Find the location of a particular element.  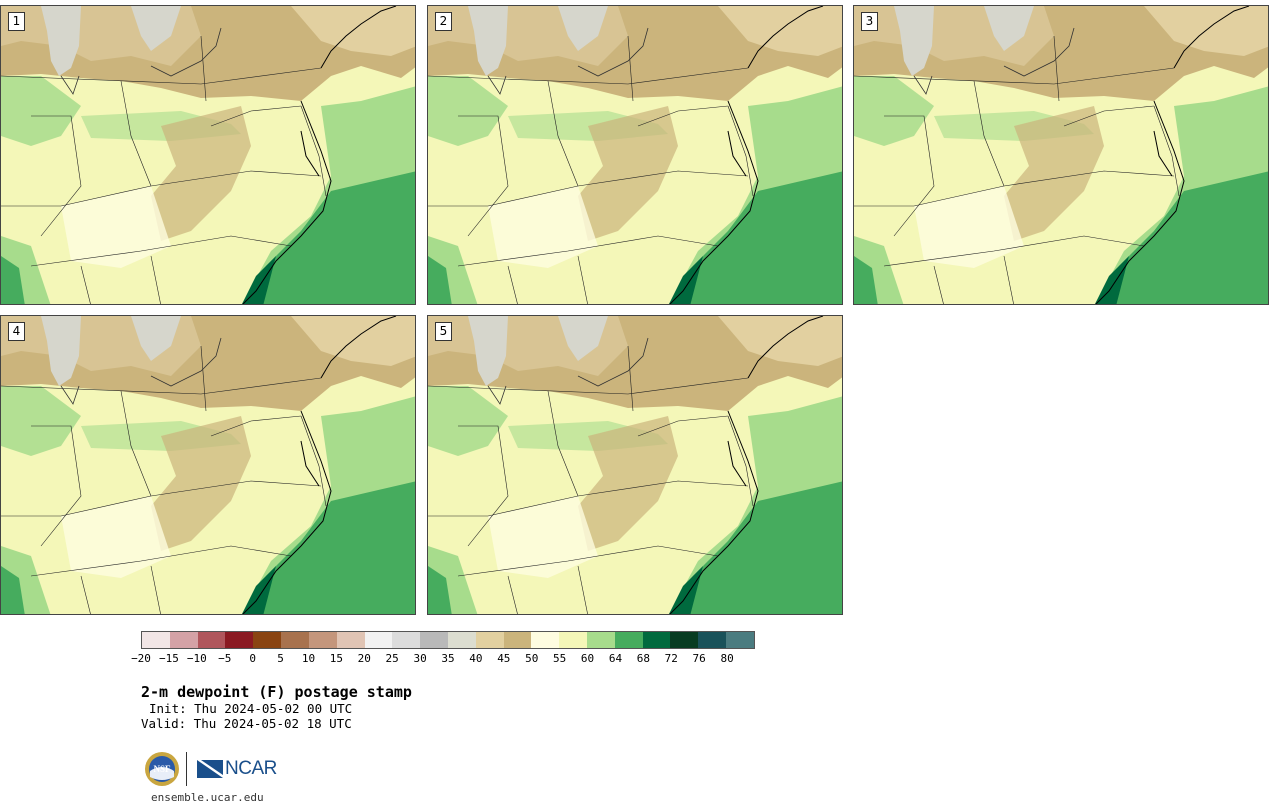

svg-text: NSF is located at coordinates (162, 769).